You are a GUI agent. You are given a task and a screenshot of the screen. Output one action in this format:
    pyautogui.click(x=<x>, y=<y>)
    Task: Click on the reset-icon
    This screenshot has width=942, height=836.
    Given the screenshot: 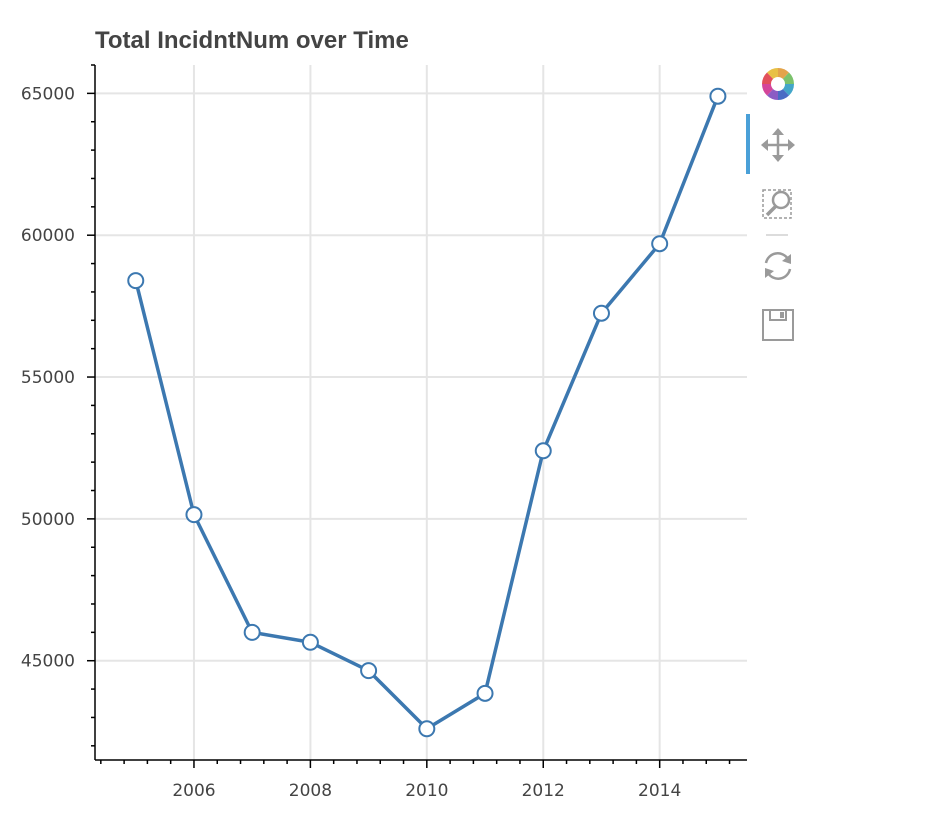 What is the action you would take?
    pyautogui.click(x=778, y=266)
    